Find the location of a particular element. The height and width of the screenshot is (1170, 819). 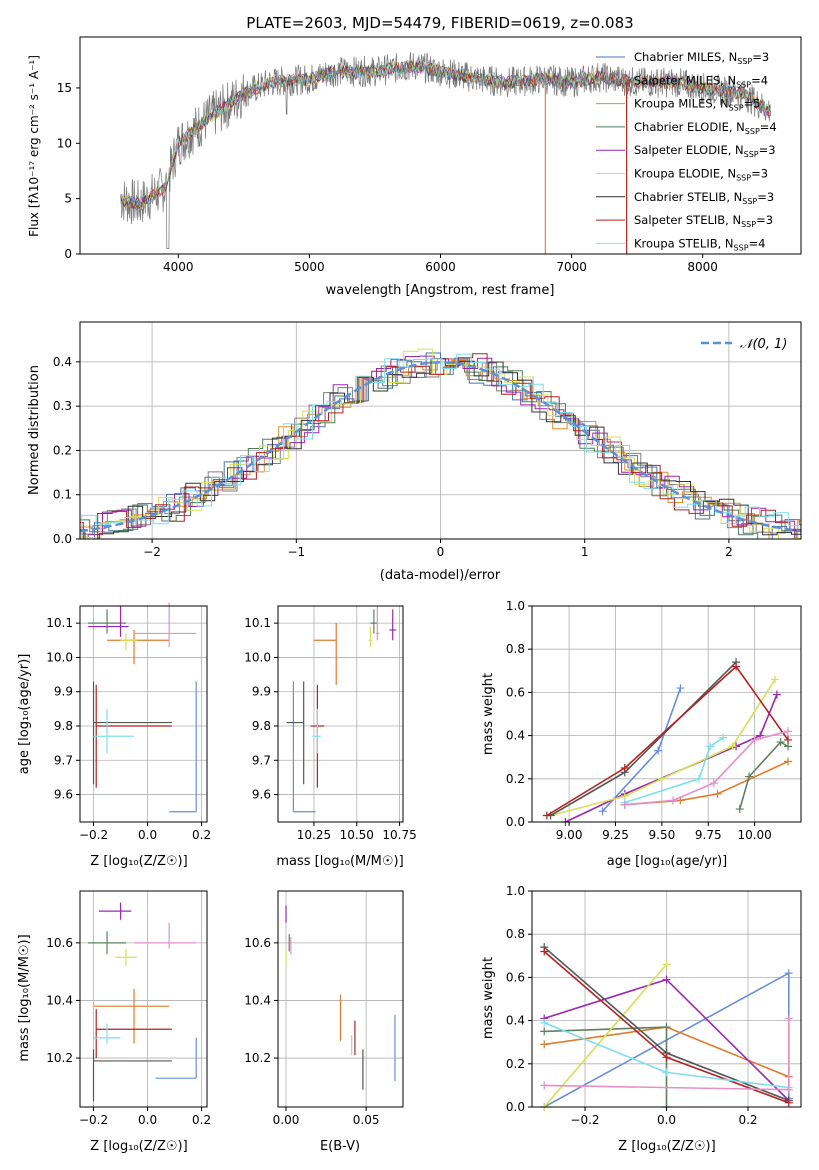

x-tick-label: 2 is located at coordinates (729, 552).